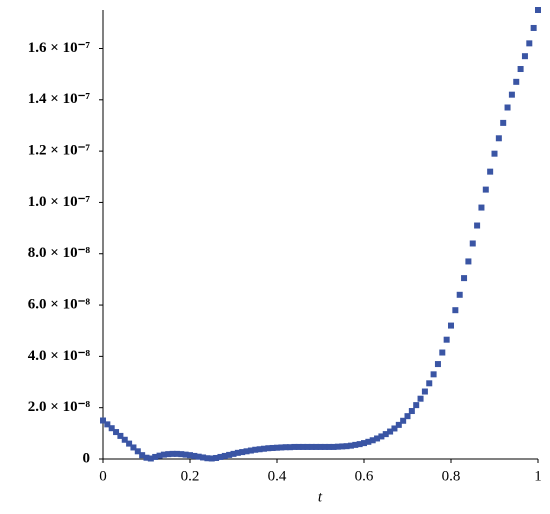  Describe the element at coordinates (277, 476) in the screenshot. I see `x-tick-label: 0.4` at that location.